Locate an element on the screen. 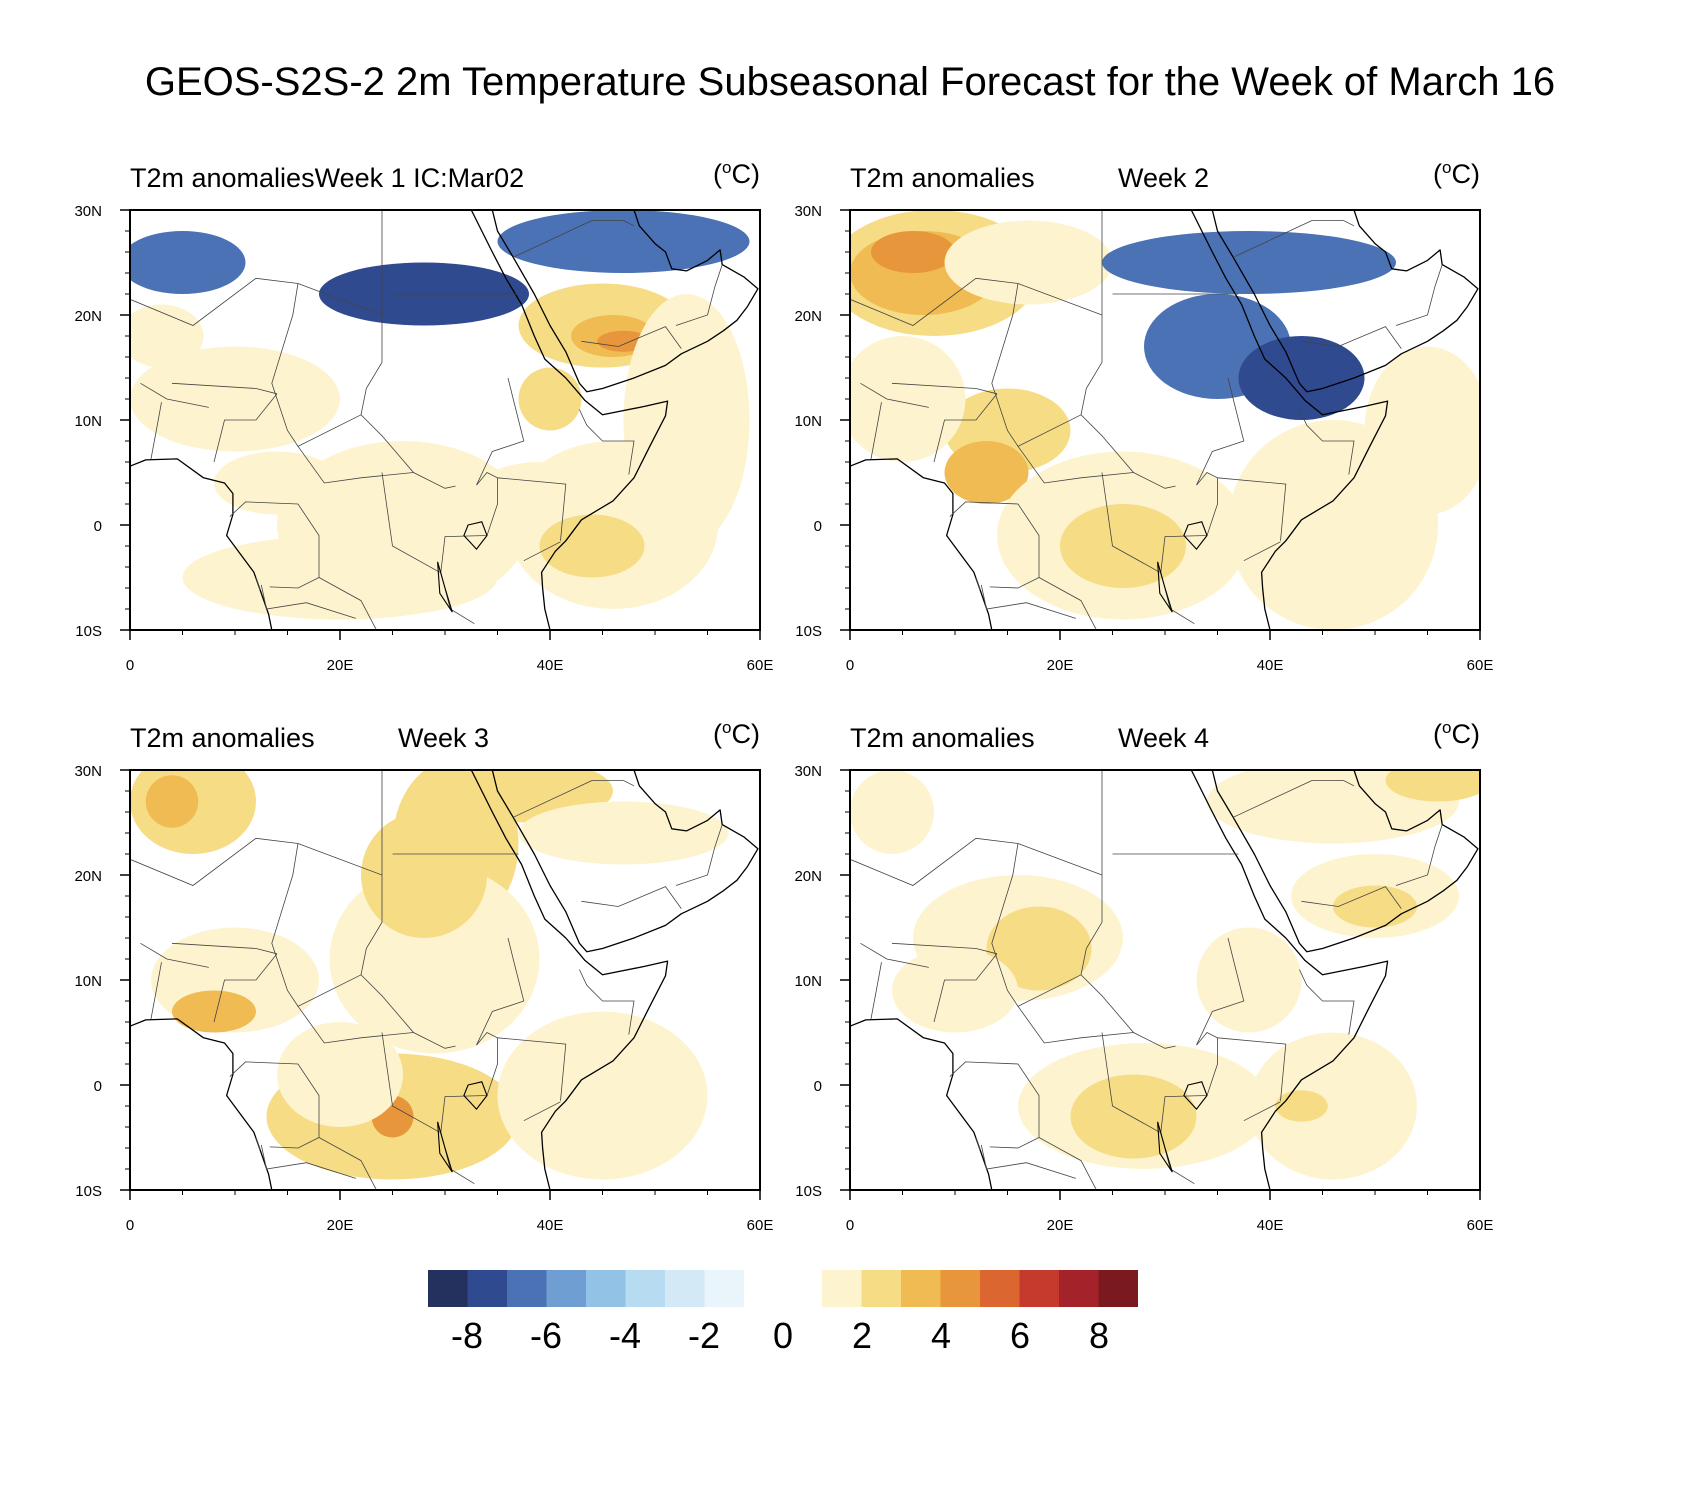  map-content is located at coordinates (1165, 980).